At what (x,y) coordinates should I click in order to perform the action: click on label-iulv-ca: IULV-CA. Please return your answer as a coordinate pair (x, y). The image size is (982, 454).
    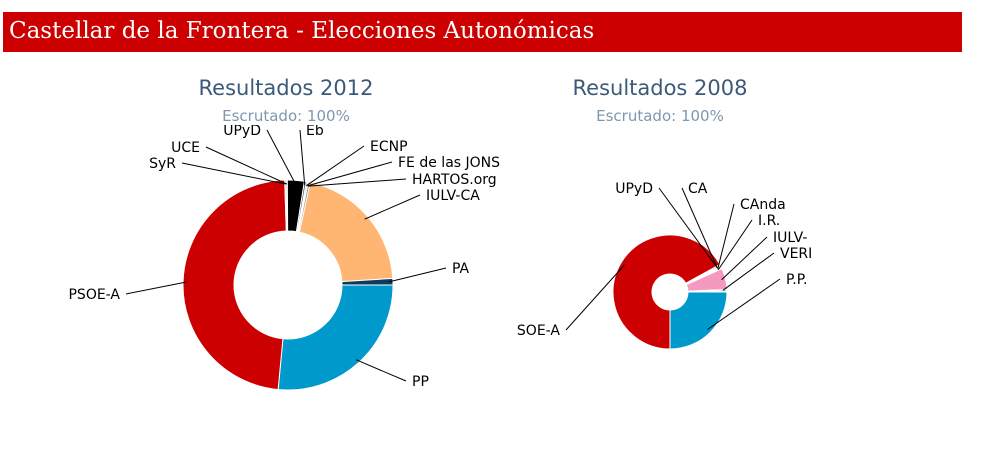
    Looking at the image, I should click on (453, 196).